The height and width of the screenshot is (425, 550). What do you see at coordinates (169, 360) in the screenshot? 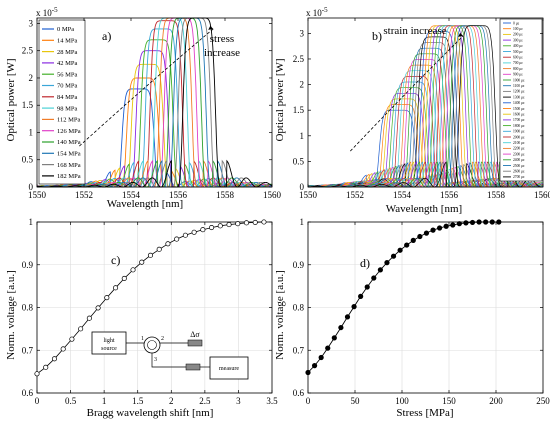
I see `inset-fiber-down` at bounding box center [169, 360].